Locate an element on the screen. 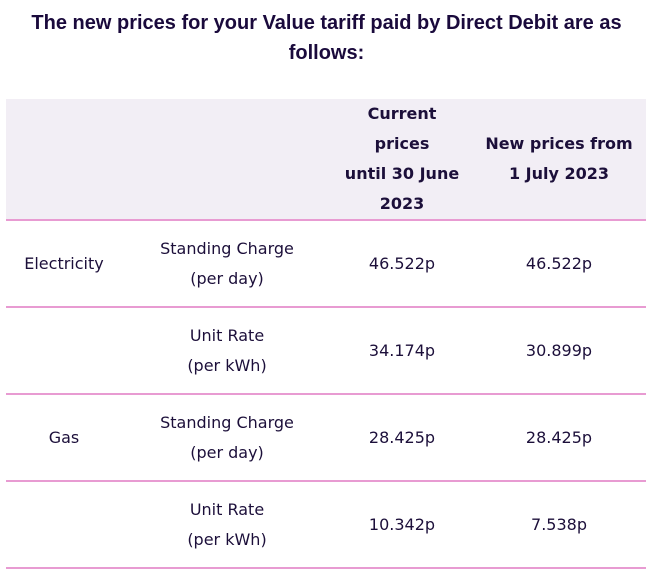 This screenshot has height=576, width=653. current-price-cell: 34.174p is located at coordinates (402, 351).